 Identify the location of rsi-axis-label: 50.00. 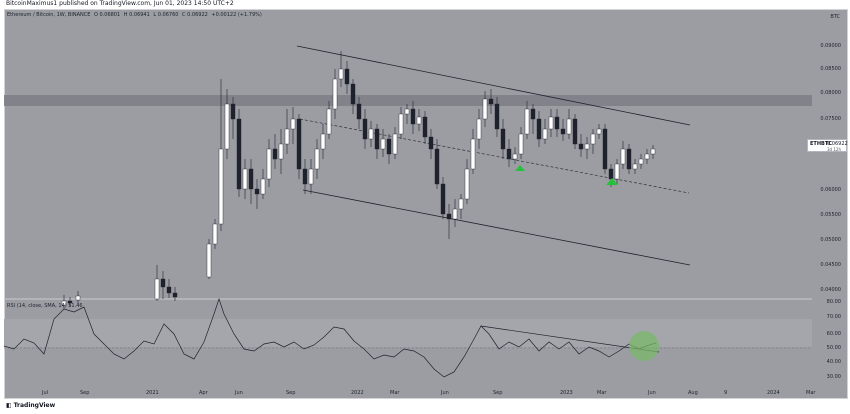
(833, 348).